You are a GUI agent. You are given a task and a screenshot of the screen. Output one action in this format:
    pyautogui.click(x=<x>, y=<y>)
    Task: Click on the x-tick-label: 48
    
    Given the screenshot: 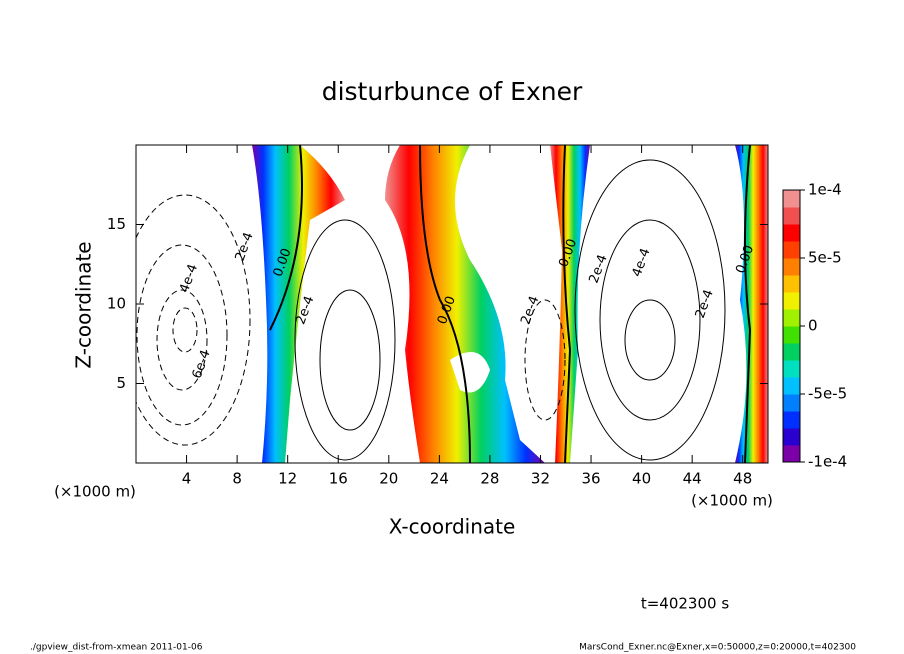 What is the action you would take?
    pyautogui.click(x=742, y=479)
    